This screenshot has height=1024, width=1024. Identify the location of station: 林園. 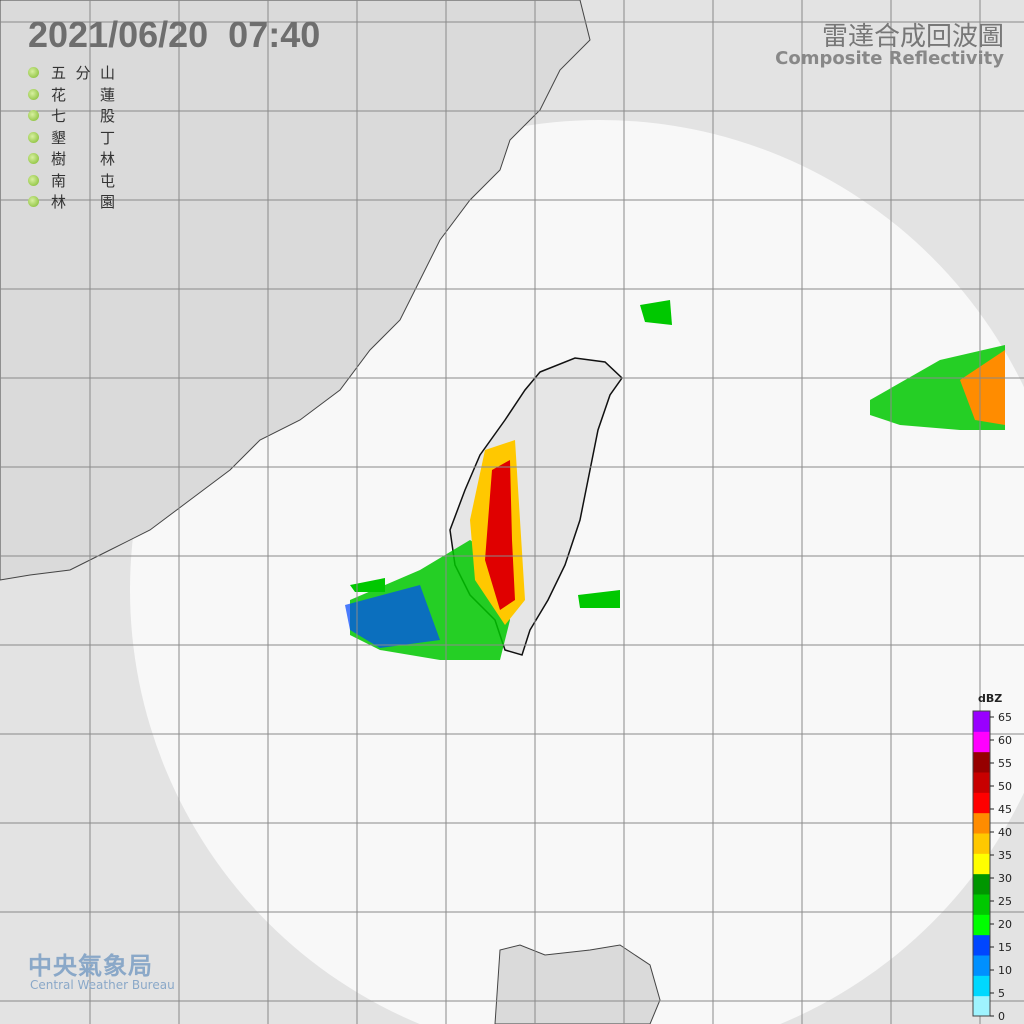
(71, 202).